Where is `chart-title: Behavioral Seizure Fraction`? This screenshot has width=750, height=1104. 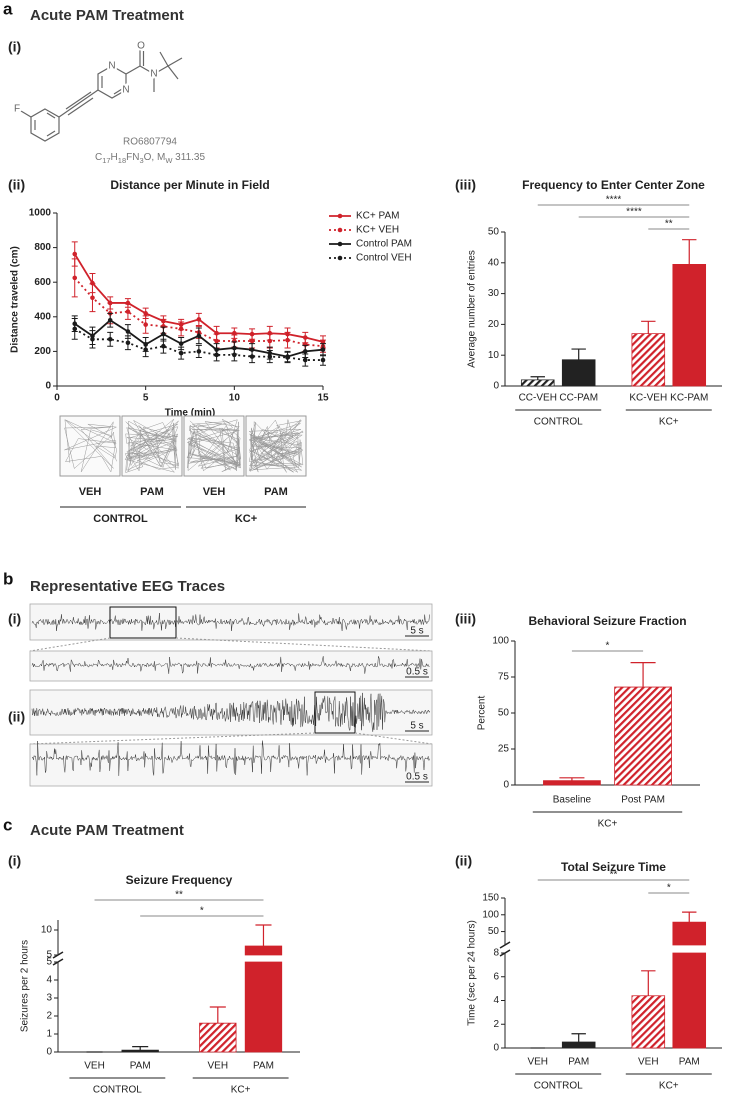 chart-title: Behavioral Seizure Fraction is located at coordinates (607, 621).